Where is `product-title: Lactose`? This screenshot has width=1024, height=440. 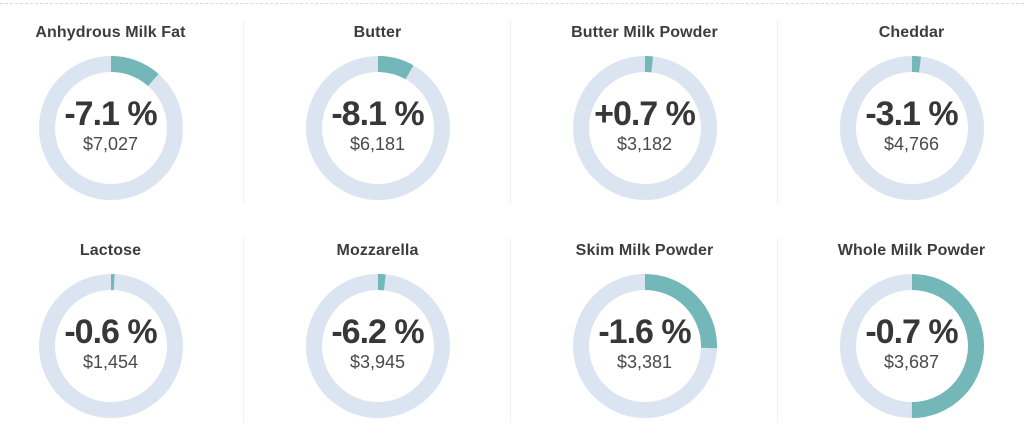 product-title: Lactose is located at coordinates (110, 250).